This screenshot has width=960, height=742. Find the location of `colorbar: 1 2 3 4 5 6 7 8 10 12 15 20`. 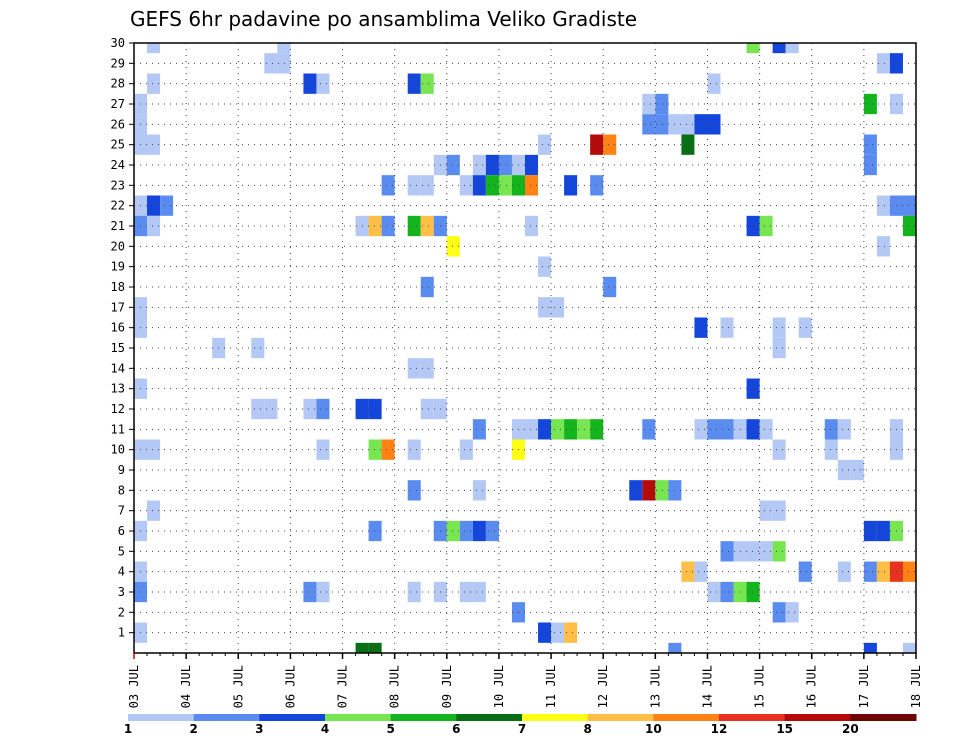

colorbar: 1 2 3 4 5 6 7 8 10 12 15 20 is located at coordinates (520, 725).